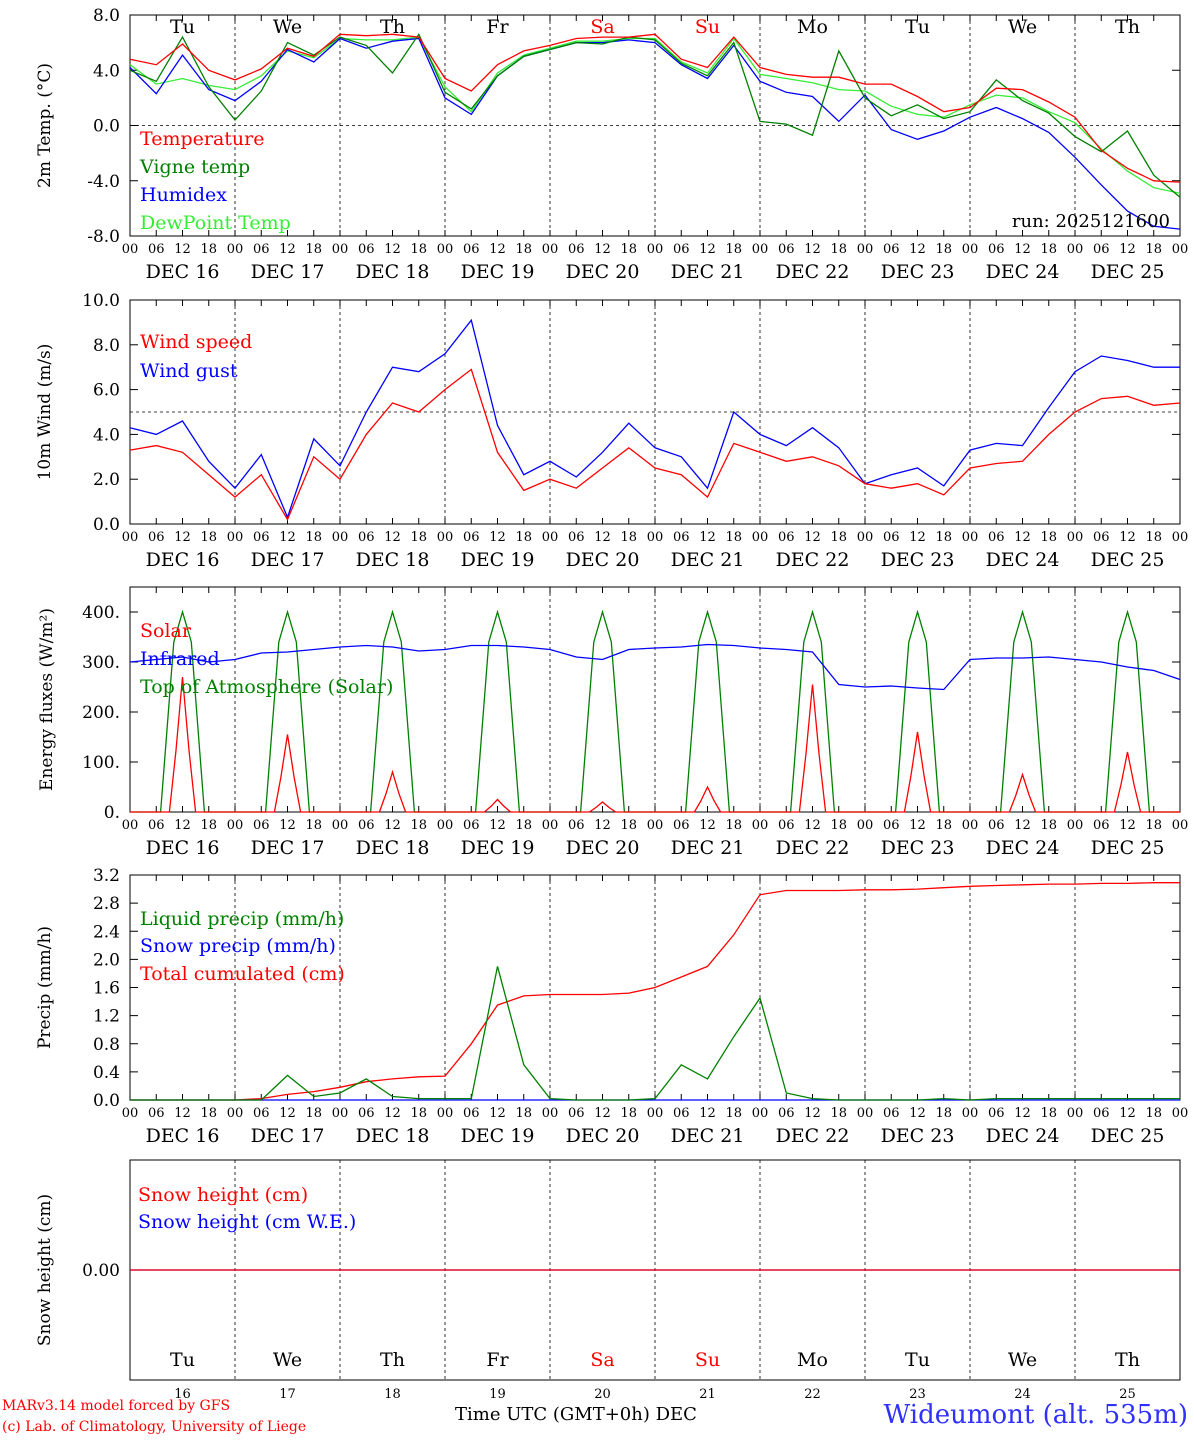  I want to click on y-tick-label: 8.0, so click(106, 346).